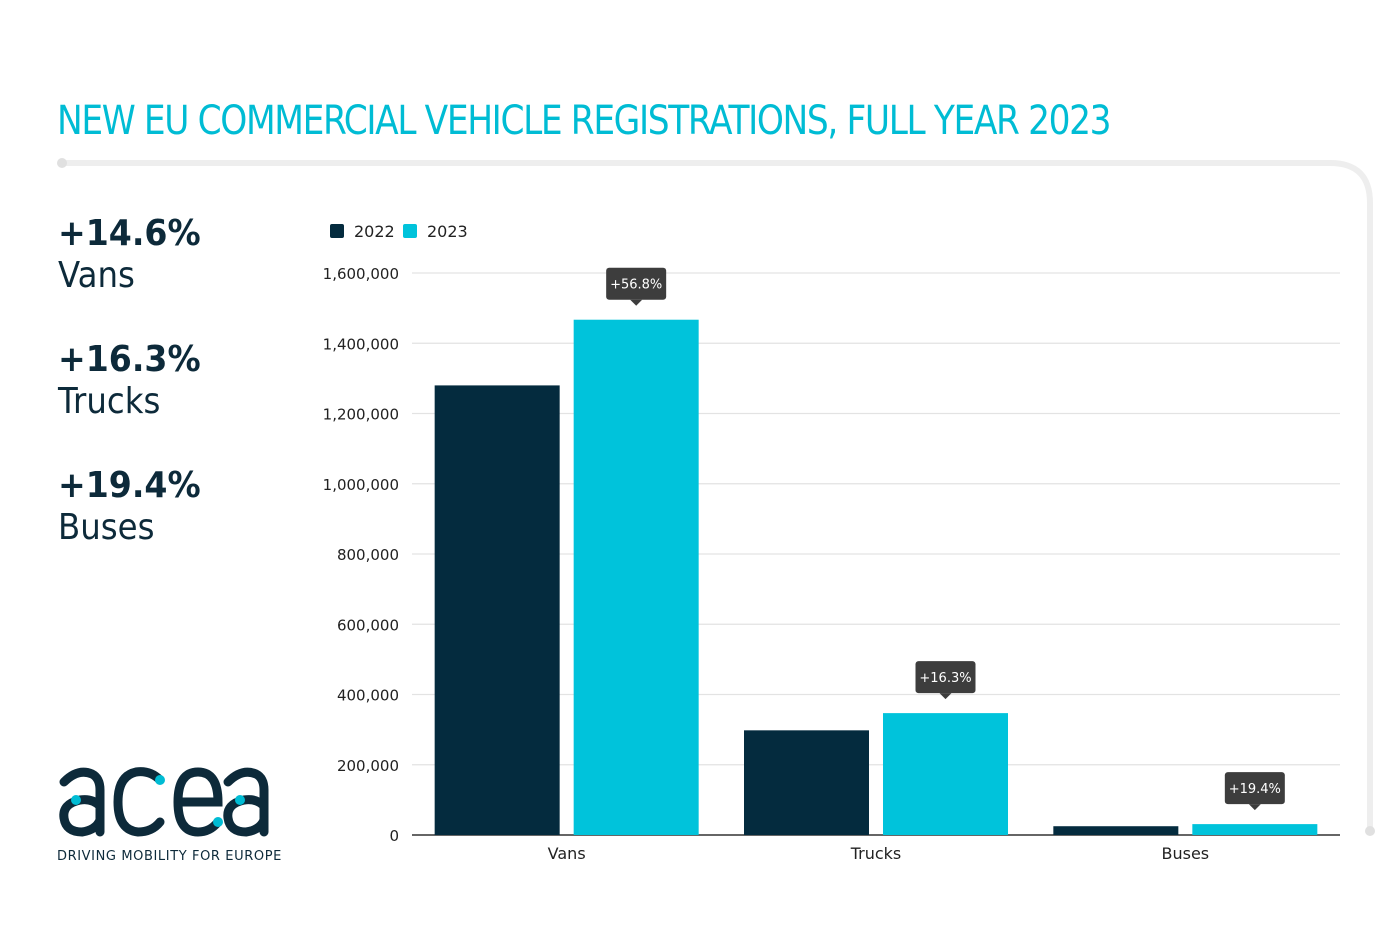 The height and width of the screenshot is (933, 1400). Describe the element at coordinates (1186, 853) in the screenshot. I see `x-tick-label: Buses` at that location.